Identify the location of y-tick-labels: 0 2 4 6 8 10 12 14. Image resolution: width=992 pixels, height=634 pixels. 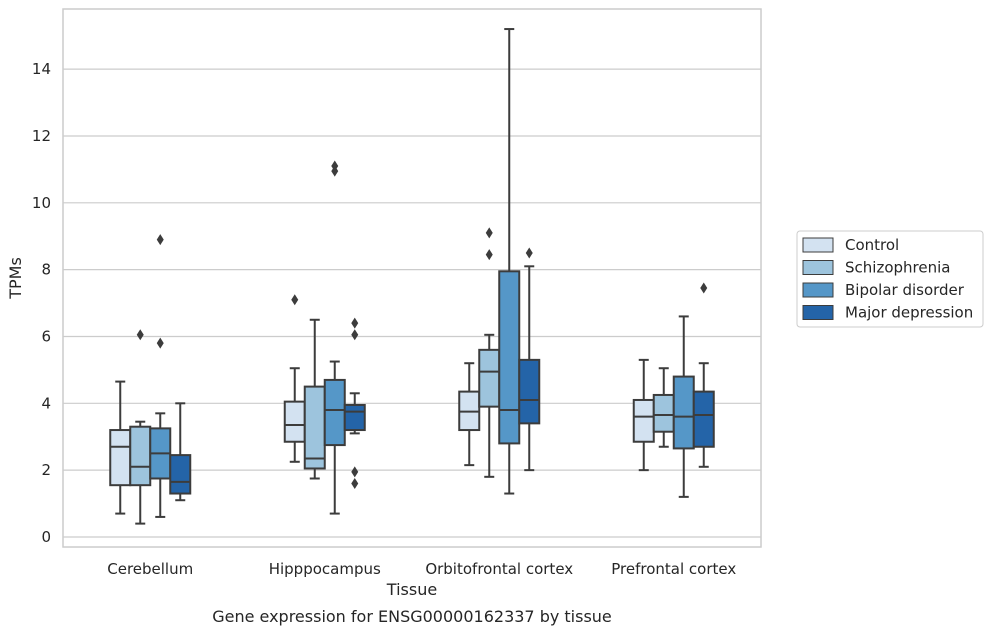
(41, 303).